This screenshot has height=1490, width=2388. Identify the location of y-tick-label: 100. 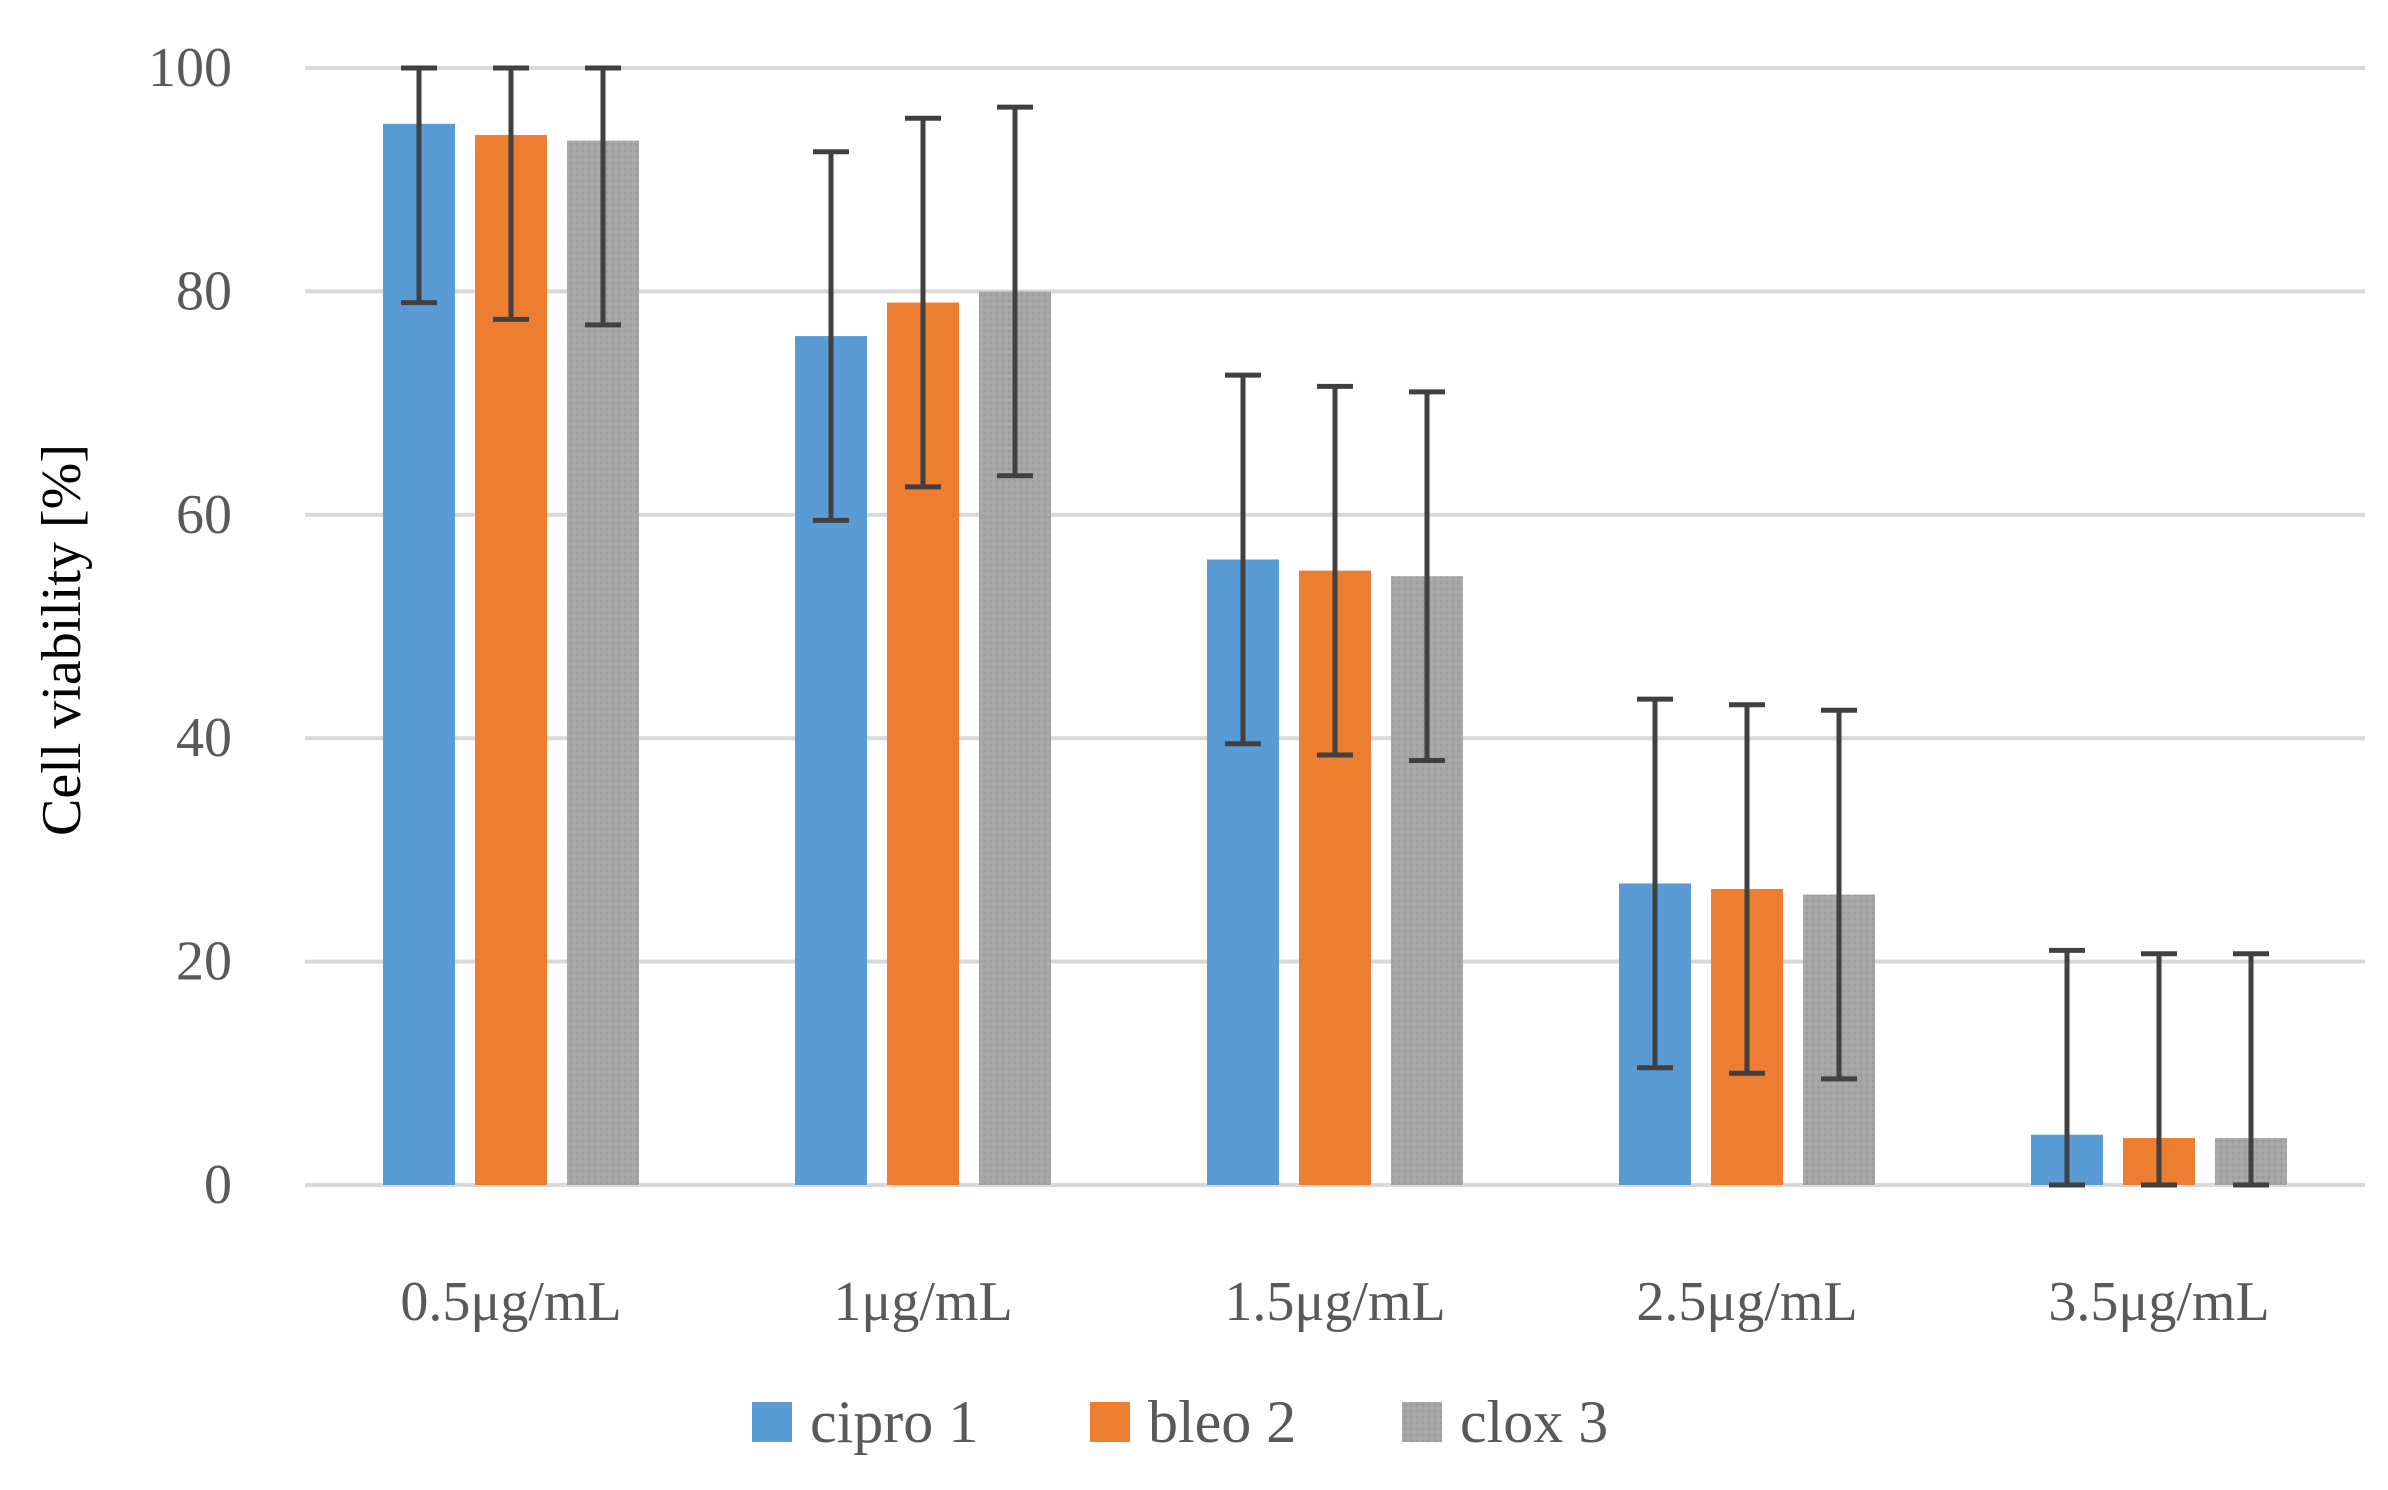
(190, 68).